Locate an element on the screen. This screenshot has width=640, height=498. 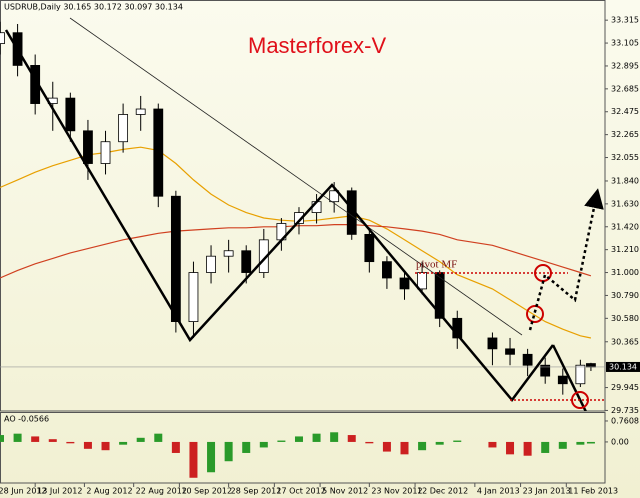
x-tick-label: 12 Dec 2012 is located at coordinates (442, 491).